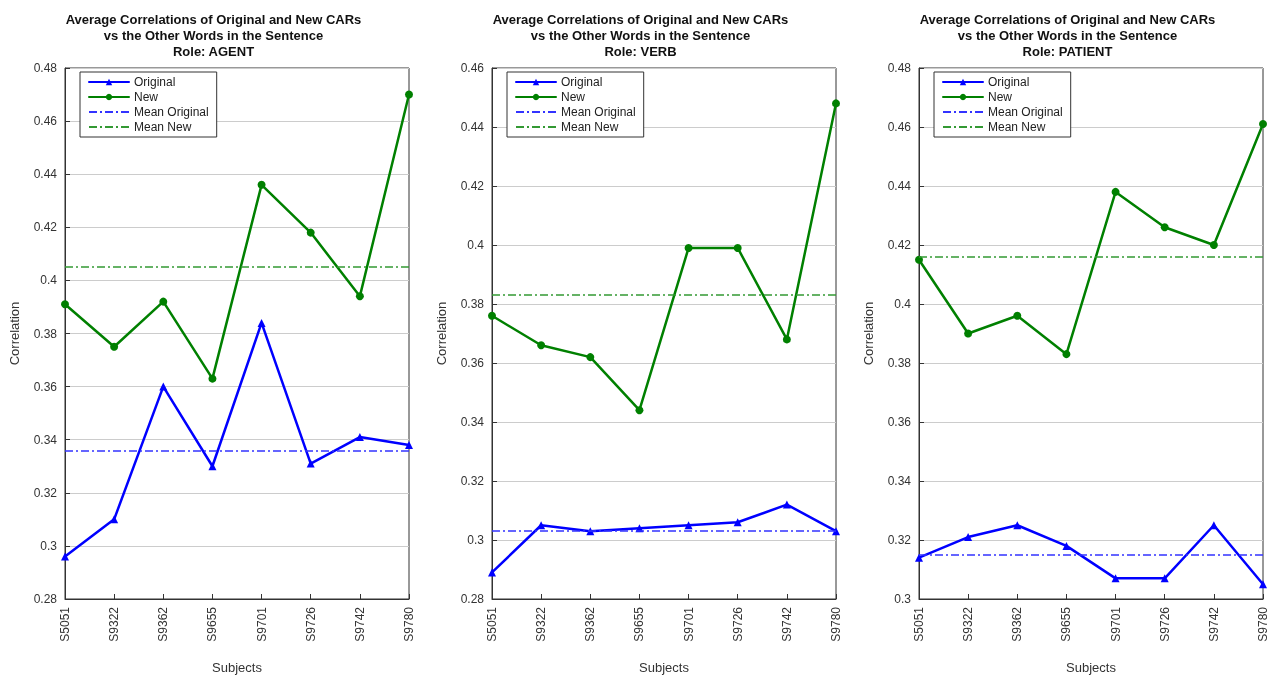  Describe the element at coordinates (640, 35) in the screenshot. I see `chart-title: Average Correlations of Original and New CARs vs the Other Words in the Sentence Role: VERB` at that location.